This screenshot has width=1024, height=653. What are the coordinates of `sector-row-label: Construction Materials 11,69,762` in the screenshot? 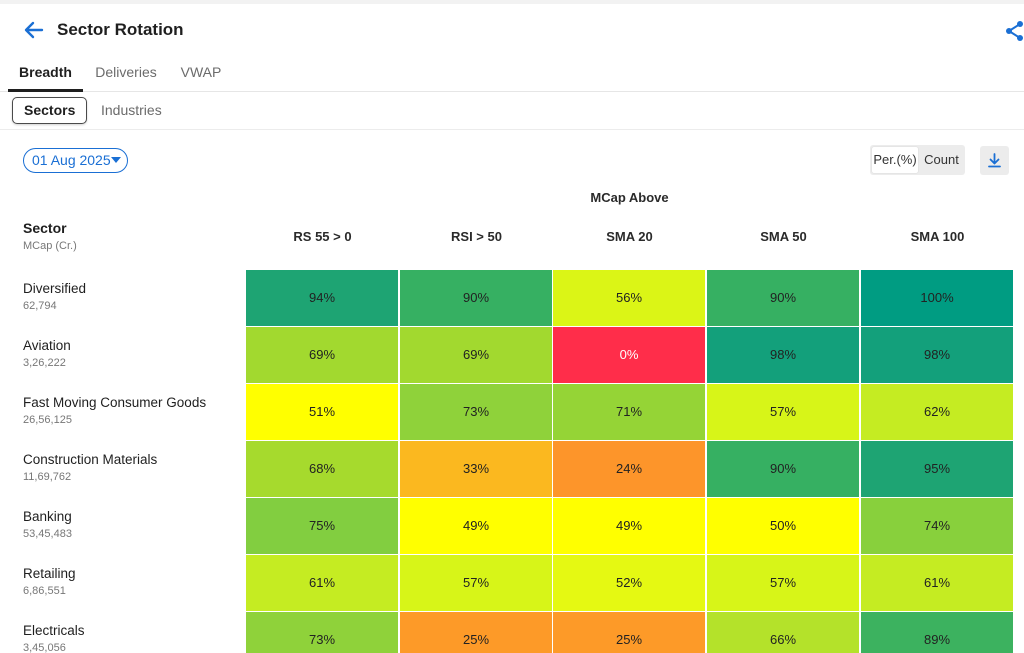 It's located at (90, 467).